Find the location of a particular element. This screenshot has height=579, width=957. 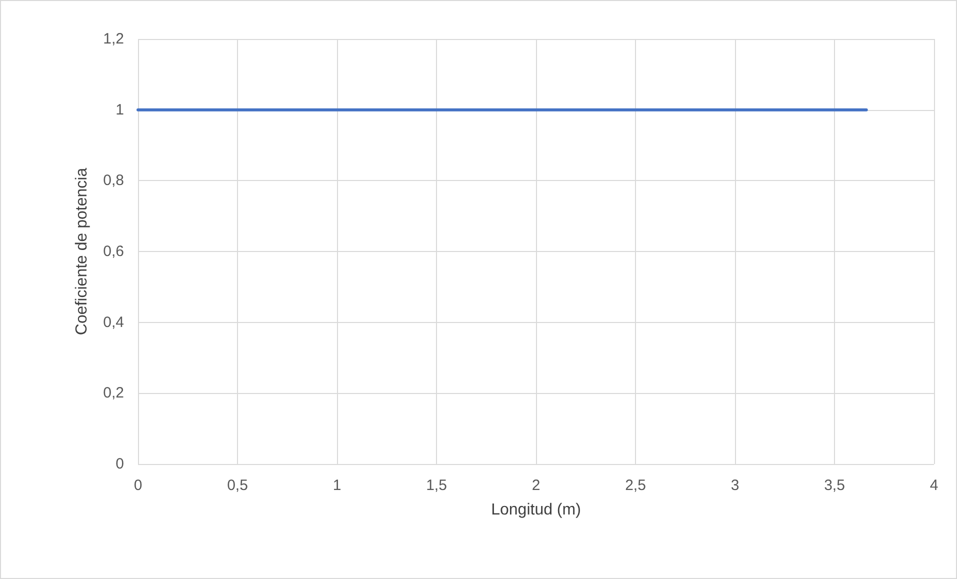

x-tick-label: 1,5 is located at coordinates (436, 485).